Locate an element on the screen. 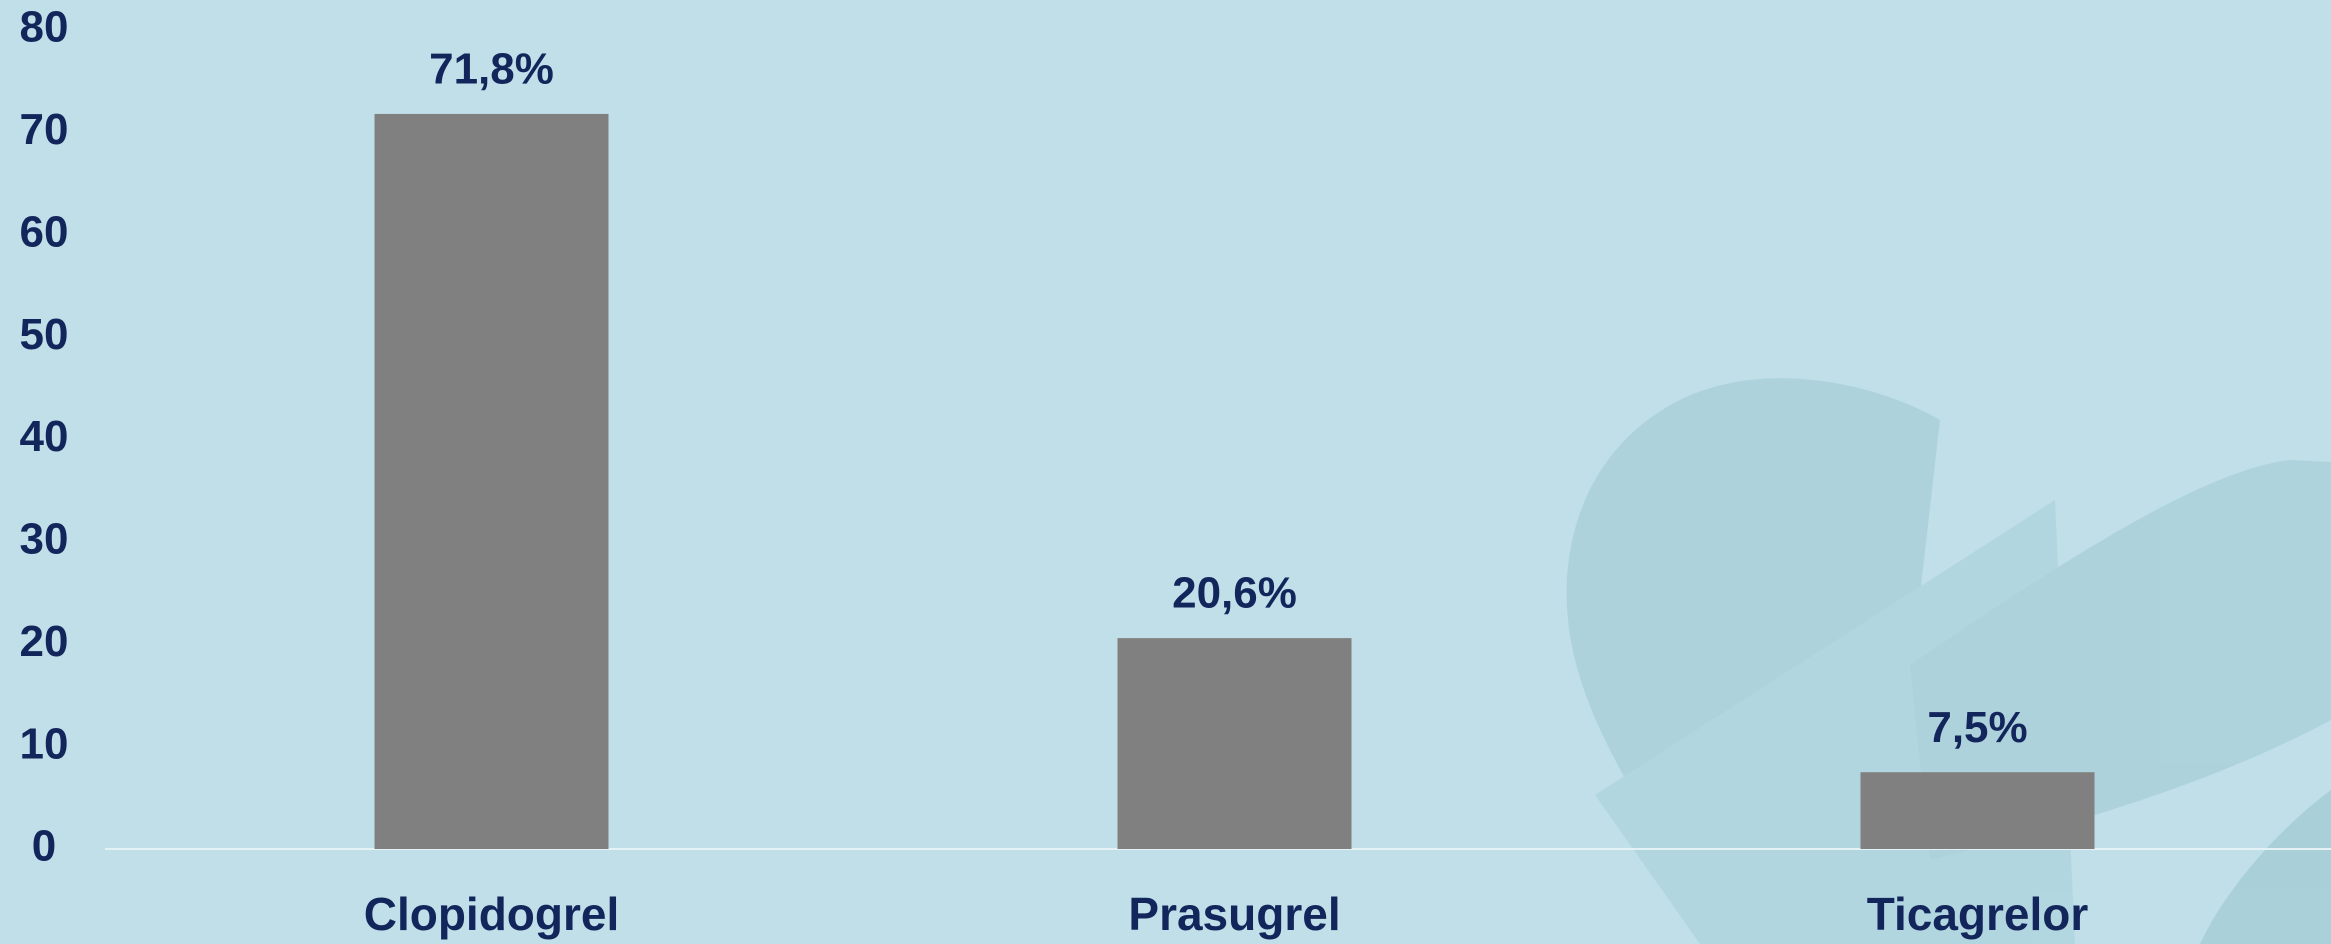  x-tick-label: Ticagrelor is located at coordinates (1978, 914).